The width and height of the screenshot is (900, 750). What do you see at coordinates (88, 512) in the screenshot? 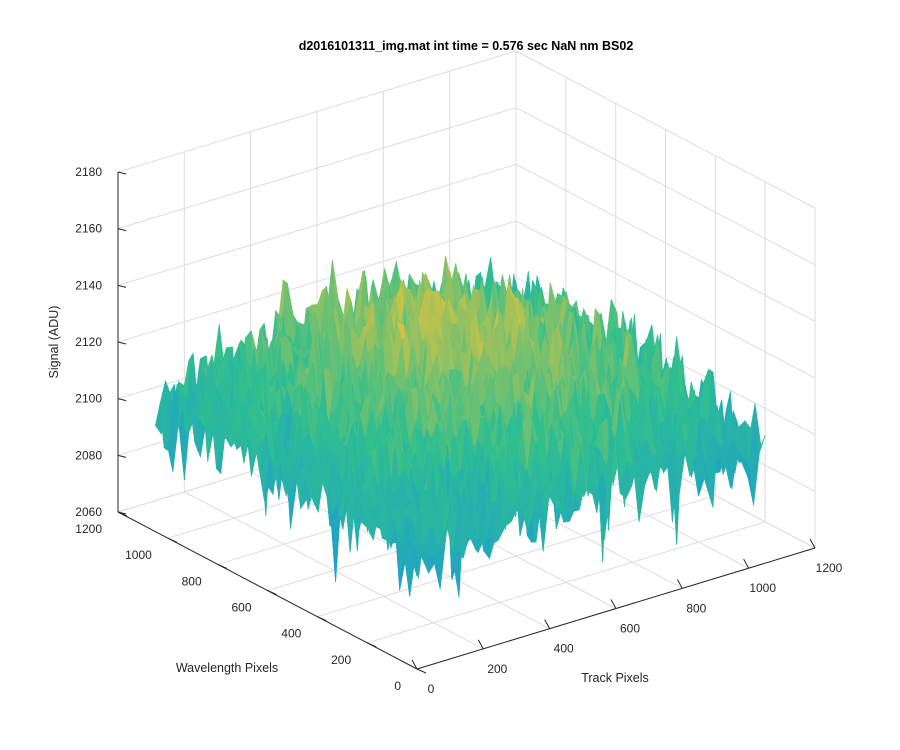
I see `z-tick-label: 2060` at bounding box center [88, 512].